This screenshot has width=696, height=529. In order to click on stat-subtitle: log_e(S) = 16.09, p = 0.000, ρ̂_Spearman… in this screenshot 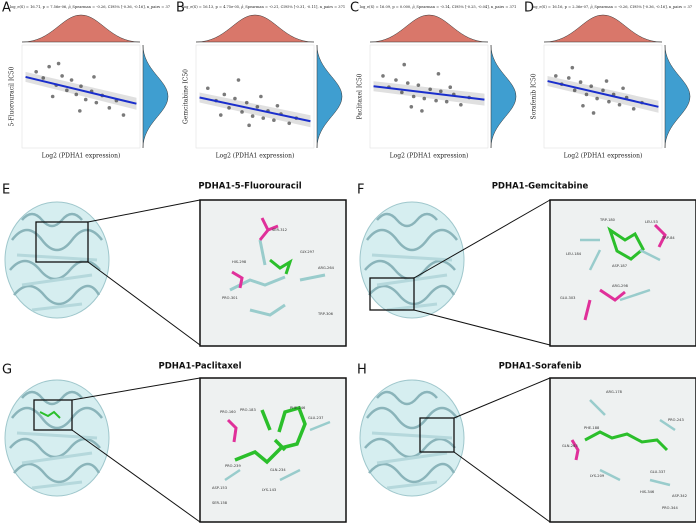, I will do `click(438, 7)`.